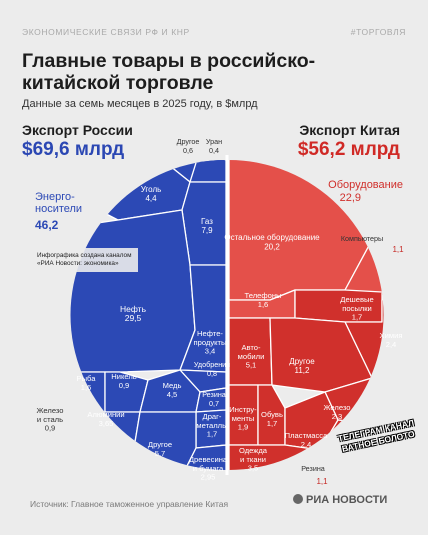  What do you see at coordinates (151, 194) in the screenshot?
I see `ru-label-coal: Уголь 4,4` at bounding box center [151, 194].